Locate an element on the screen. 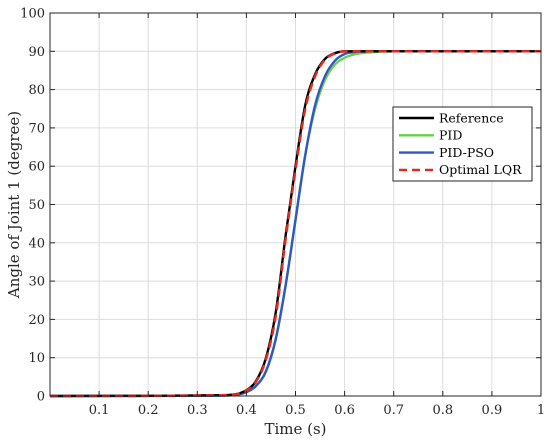  x-tick-label: 0.9 is located at coordinates (492, 410).